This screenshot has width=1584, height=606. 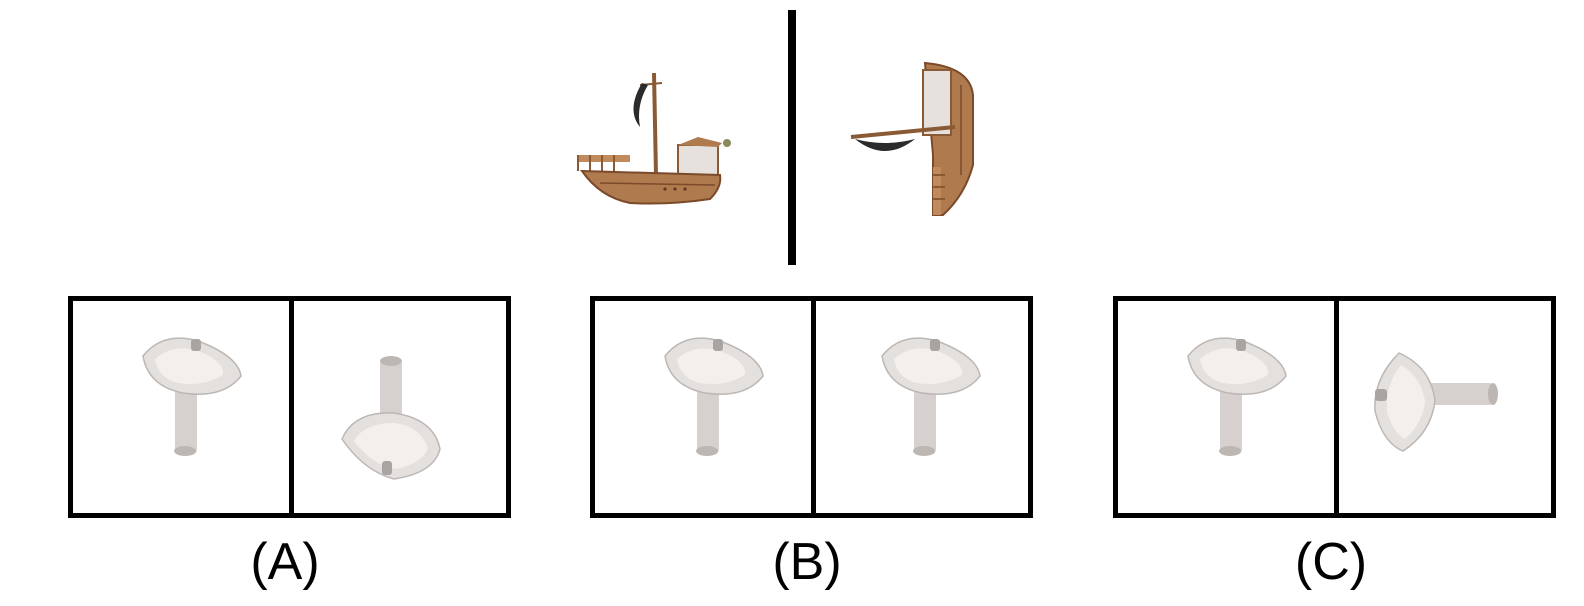 I want to click on option-c-right-view, so click(x=1445, y=407).